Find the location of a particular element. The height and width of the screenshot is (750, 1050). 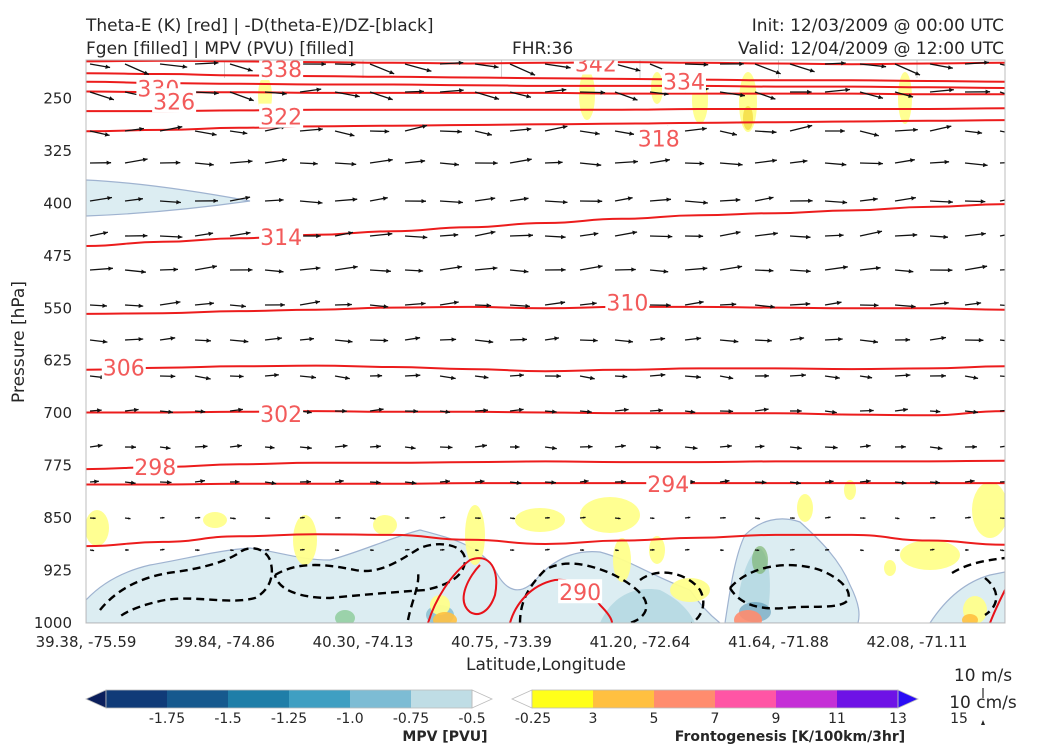

y-tick-label: 775 is located at coordinates (57, 466).